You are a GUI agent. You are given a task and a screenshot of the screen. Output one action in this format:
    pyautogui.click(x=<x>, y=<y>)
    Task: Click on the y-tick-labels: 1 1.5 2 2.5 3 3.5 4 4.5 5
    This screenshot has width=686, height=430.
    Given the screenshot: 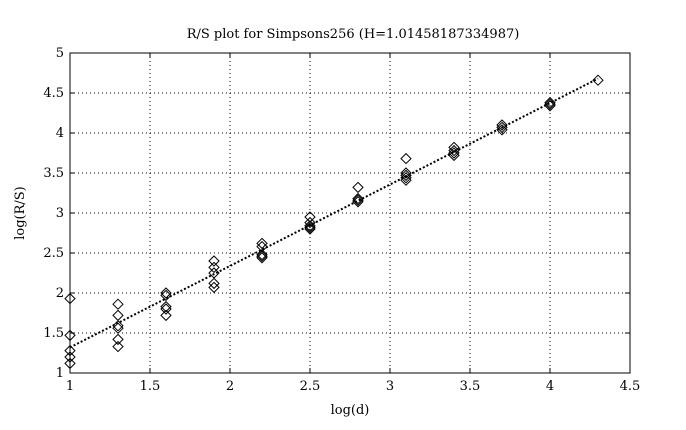 What is the action you would take?
    pyautogui.click(x=53, y=213)
    